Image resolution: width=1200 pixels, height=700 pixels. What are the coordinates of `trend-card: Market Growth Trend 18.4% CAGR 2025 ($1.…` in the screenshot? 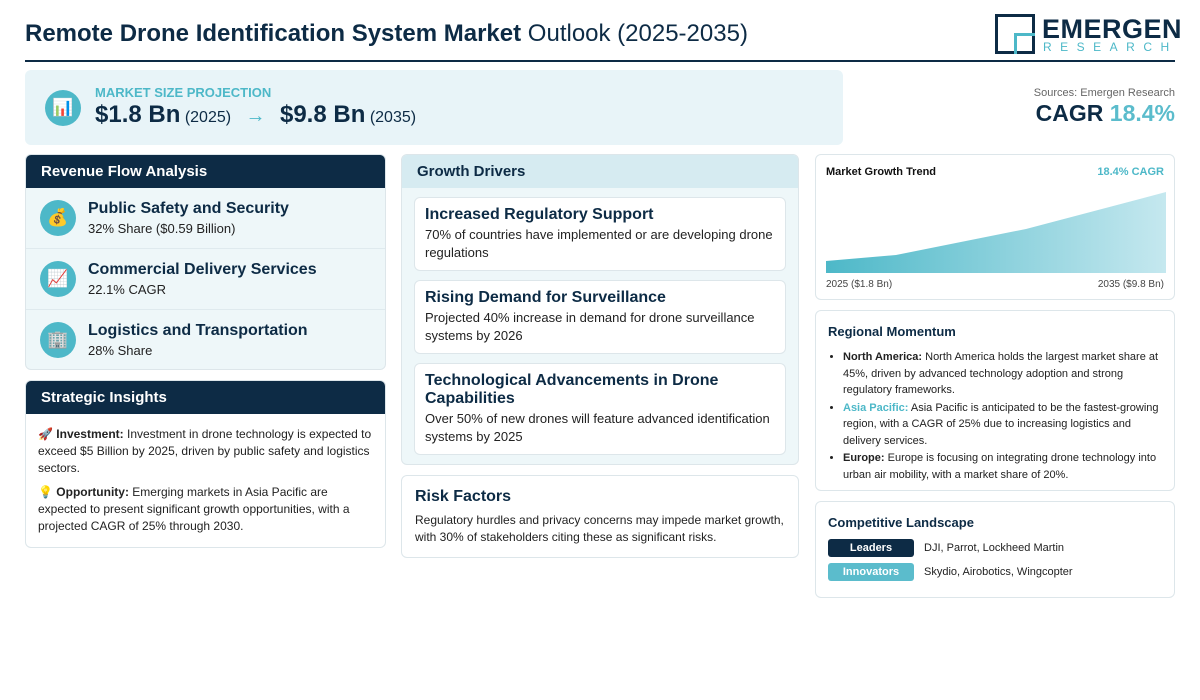 It's located at (995, 227).